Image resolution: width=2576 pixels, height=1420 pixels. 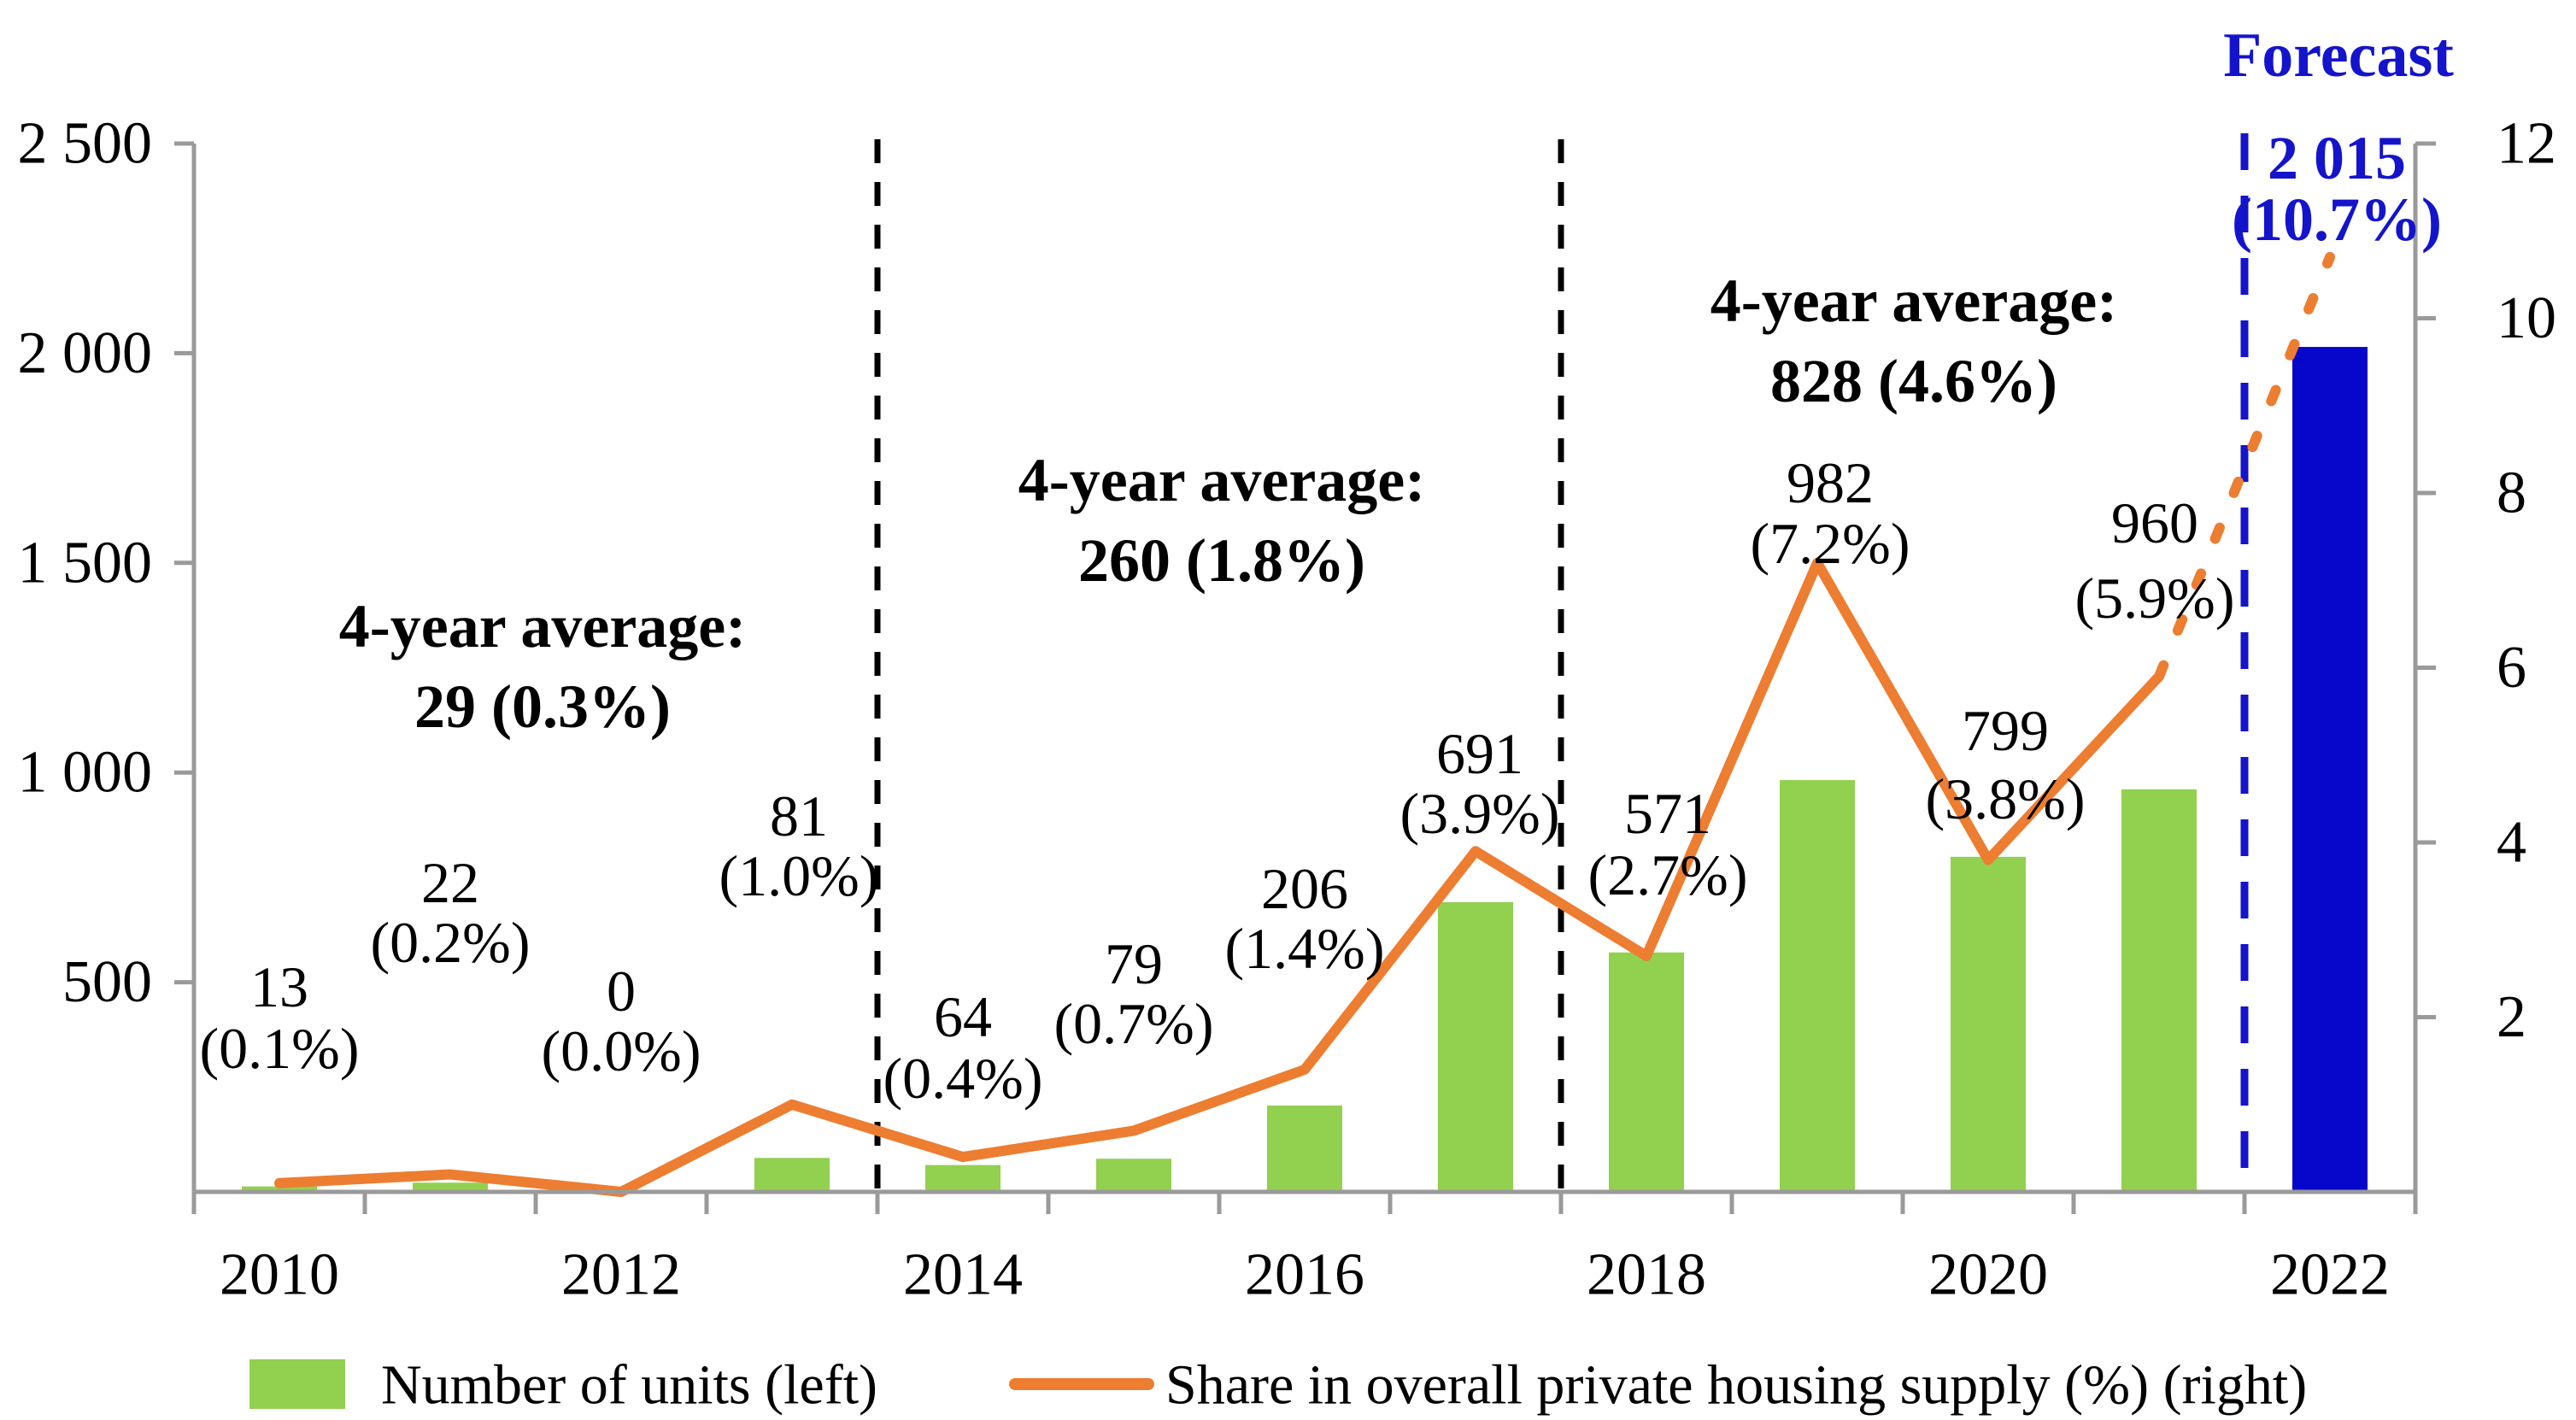 What do you see at coordinates (621, 1050) in the screenshot?
I see `point-label-percent: (0.0%)` at bounding box center [621, 1050].